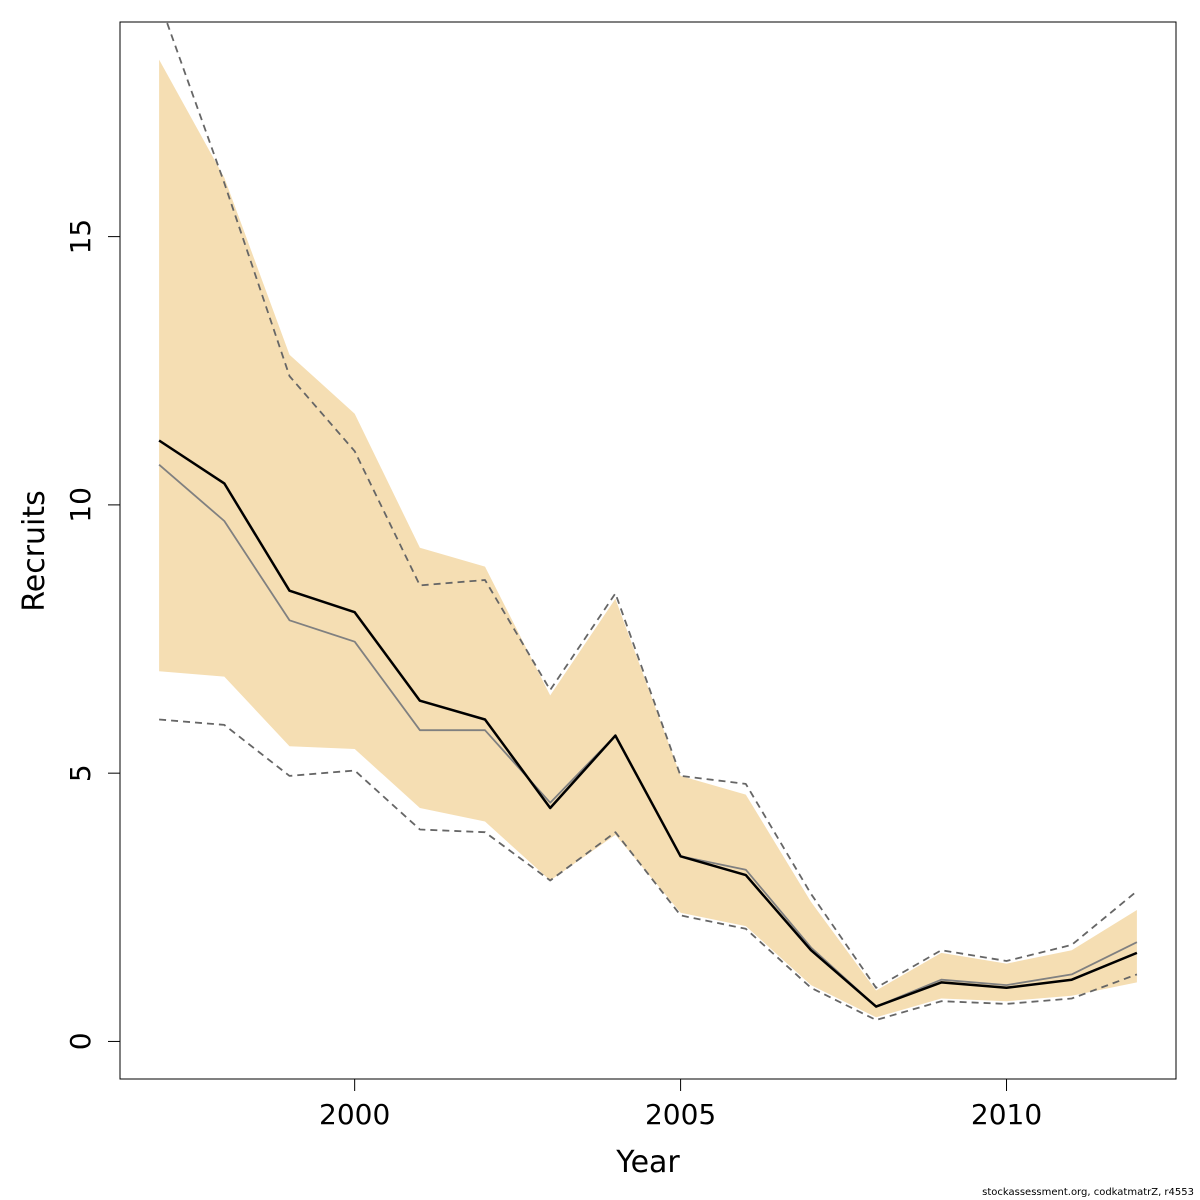  I want to click on x-axis: 2000 2005 2010, so click(680, 1105).